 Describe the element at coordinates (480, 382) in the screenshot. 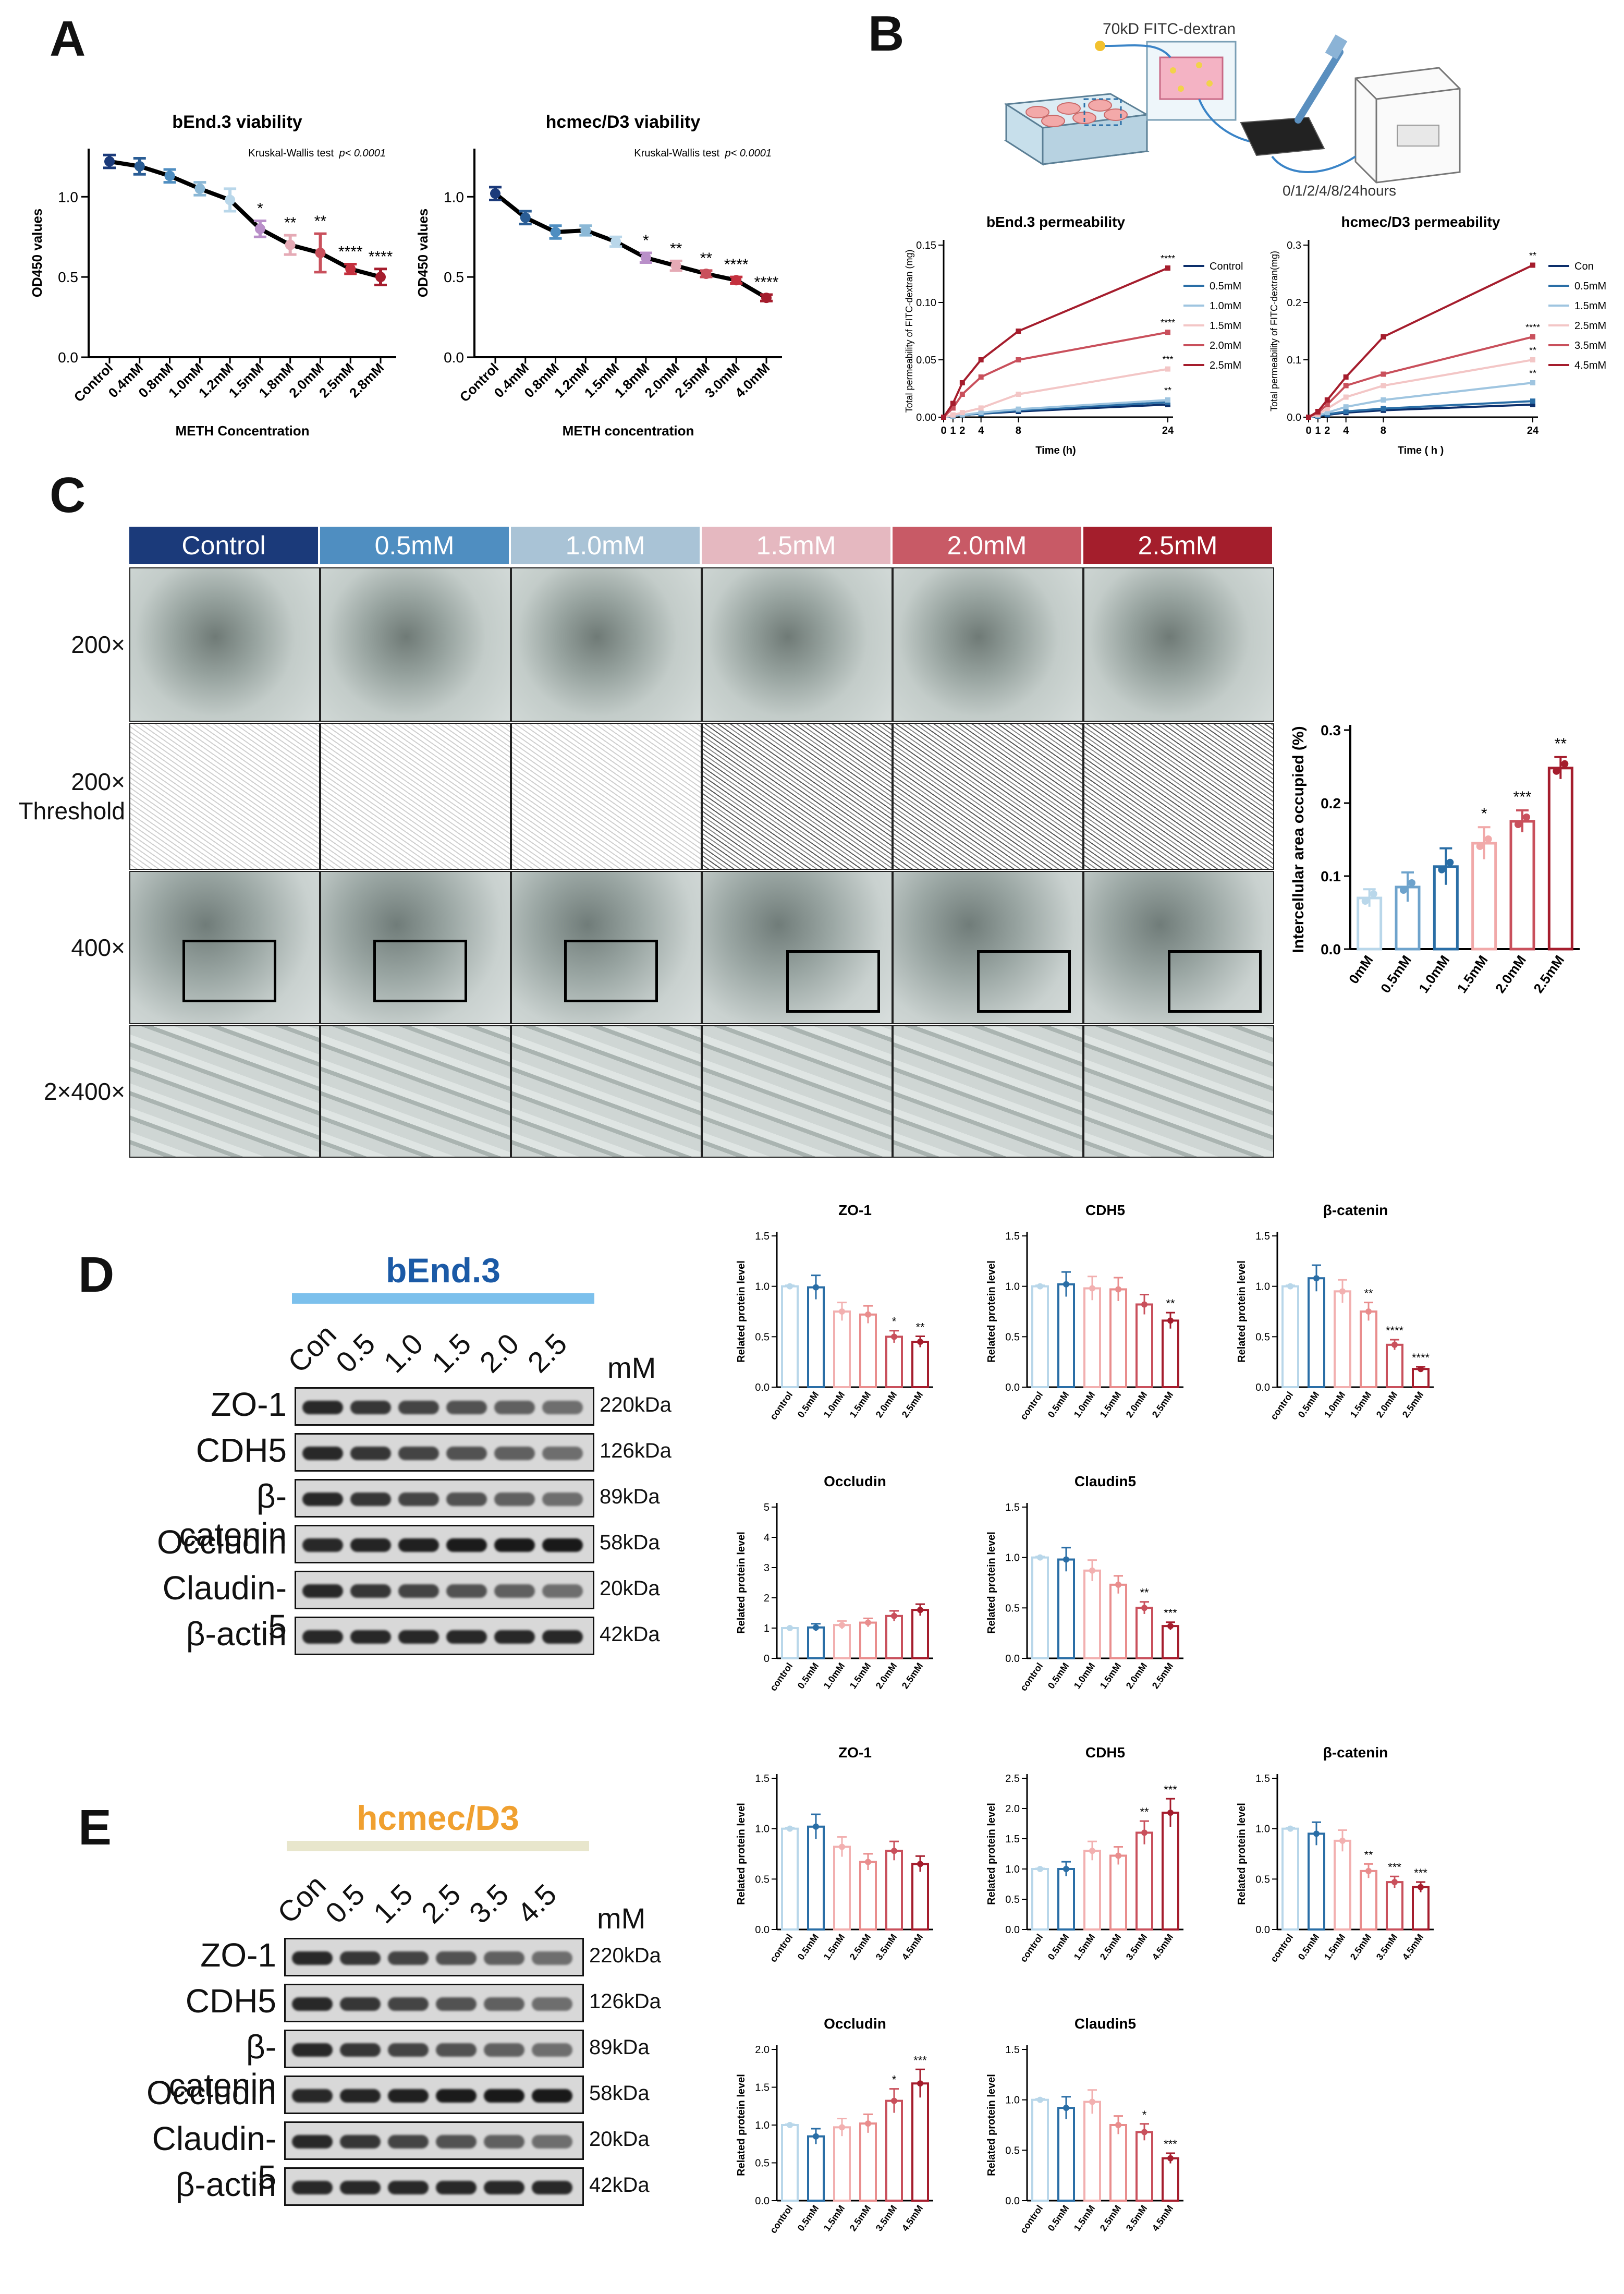

I see `x-tick-label: Control` at that location.